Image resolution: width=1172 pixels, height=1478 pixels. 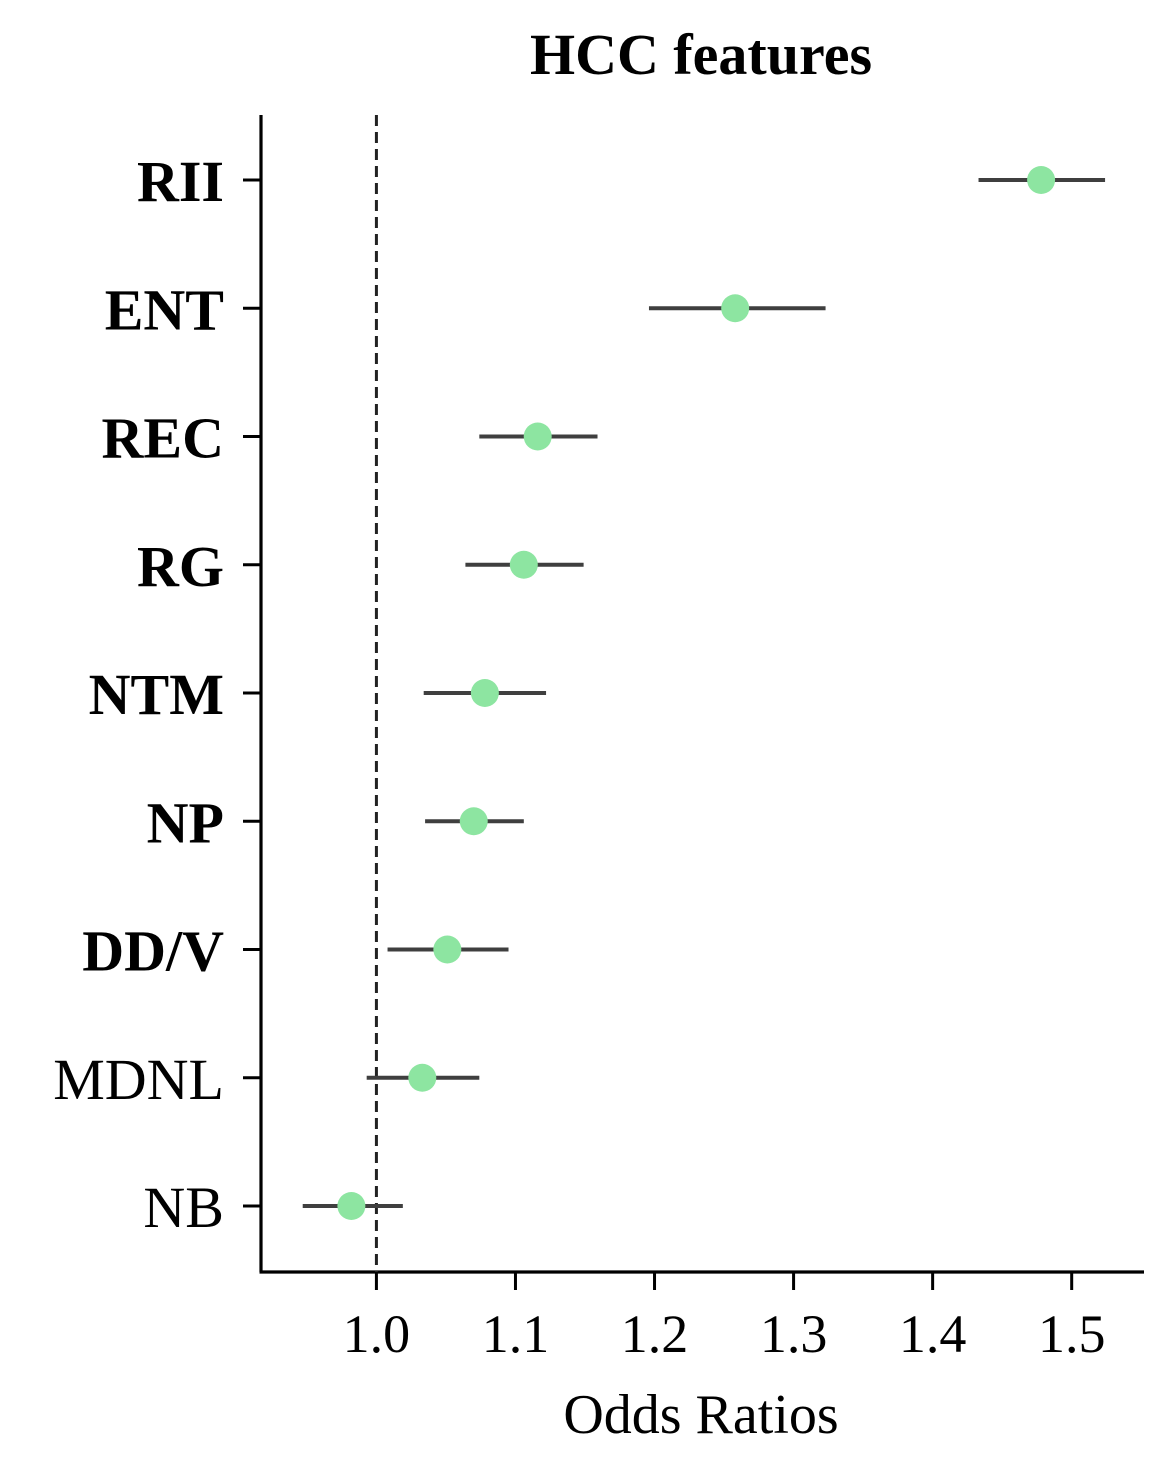 What do you see at coordinates (1072, 1334) in the screenshot?
I see `x-tick-label: 1.5` at bounding box center [1072, 1334].